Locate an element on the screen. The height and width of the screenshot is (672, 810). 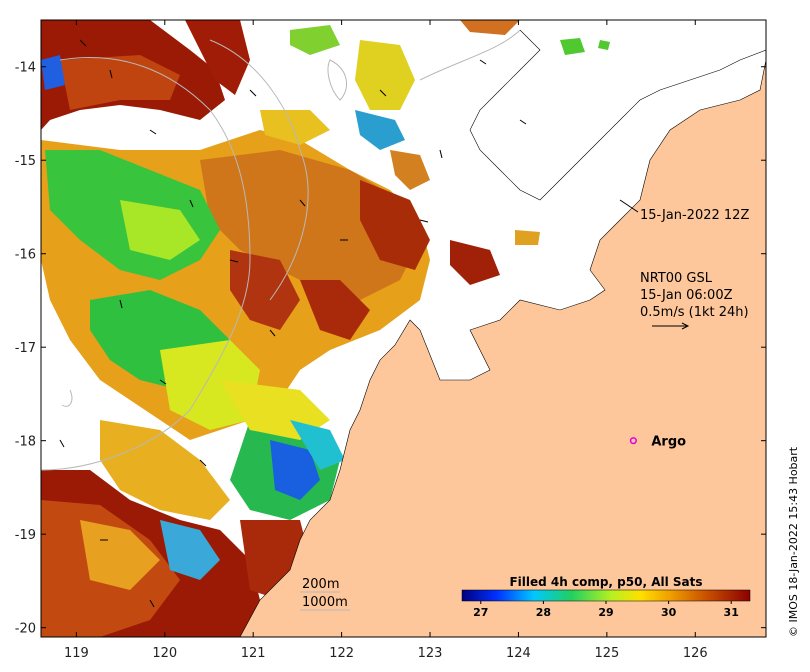
colorbar-tick-label: 27 is located at coordinates (480, 612).